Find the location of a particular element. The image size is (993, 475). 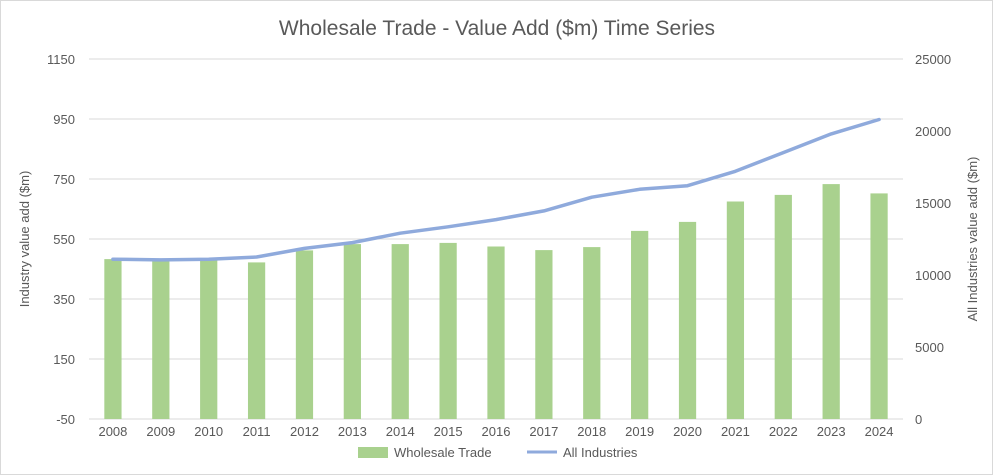

left-tick-label: 550 is located at coordinates (64, 239).